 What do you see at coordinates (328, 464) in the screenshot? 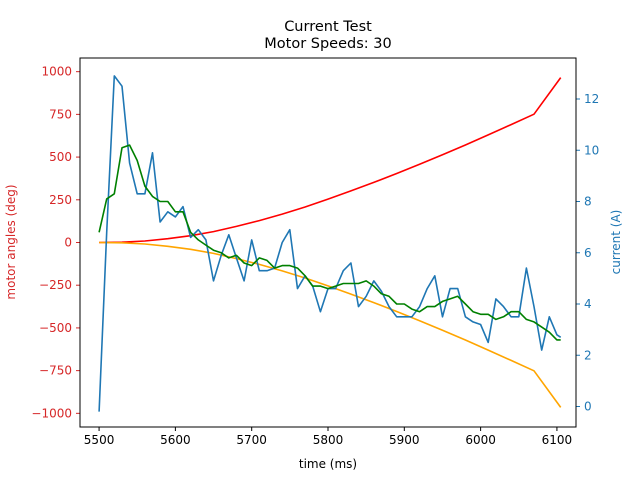
I see `x-axis-label: time (ms)` at bounding box center [328, 464].